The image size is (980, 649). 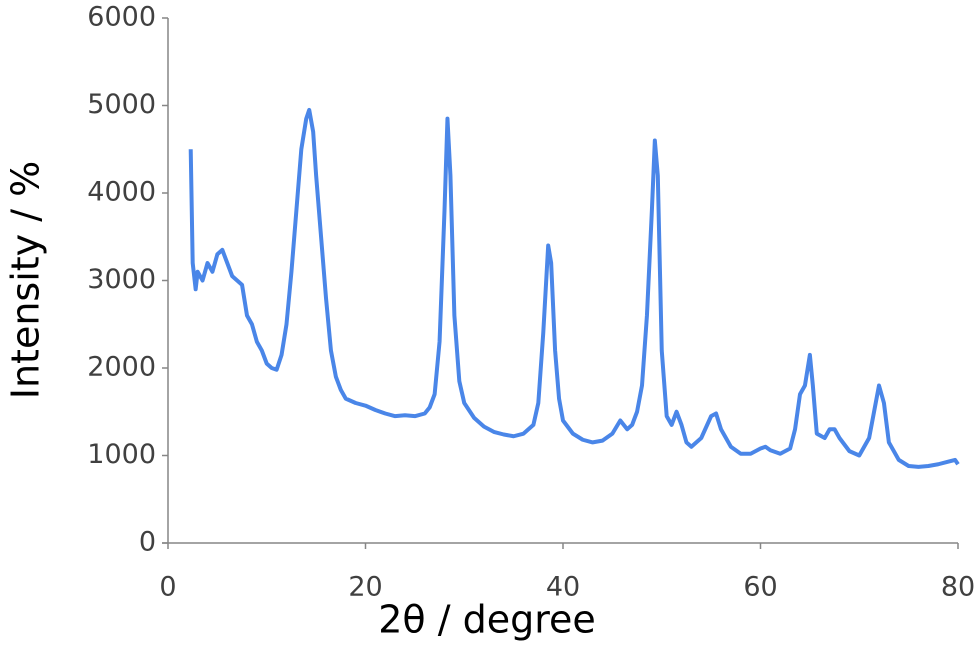 What do you see at coordinates (121, 104) in the screenshot?
I see `y-tick-label: 5000` at bounding box center [121, 104].